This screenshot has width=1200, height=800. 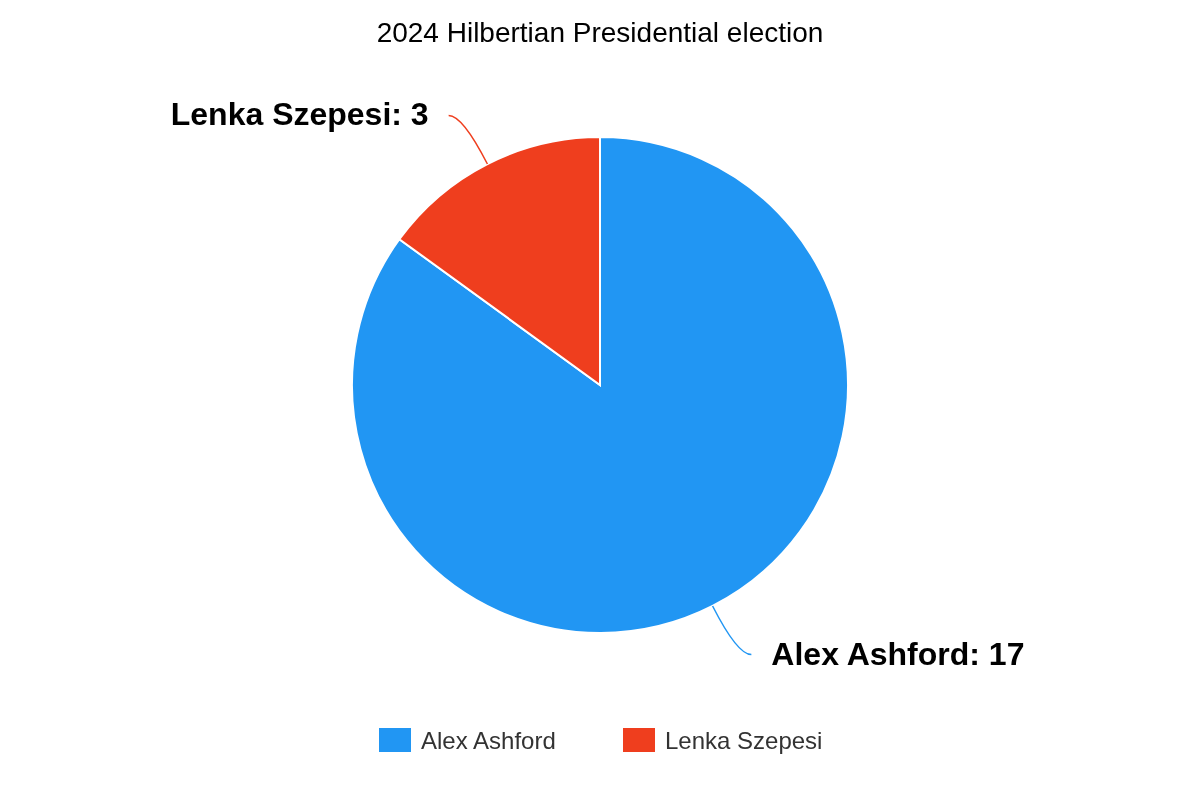 What do you see at coordinates (898, 653) in the screenshot?
I see `data-label: Alex Ashford: 17` at bounding box center [898, 653].